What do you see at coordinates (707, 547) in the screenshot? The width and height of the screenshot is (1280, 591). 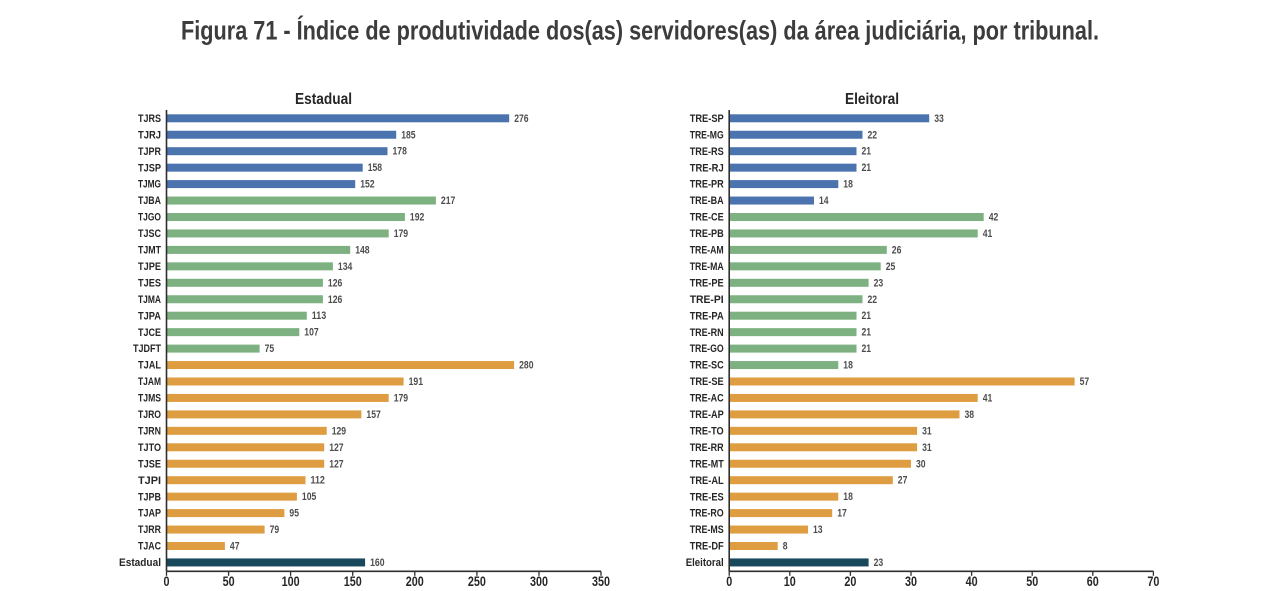 I see `svg-text: TRE-DF` at bounding box center [707, 547].